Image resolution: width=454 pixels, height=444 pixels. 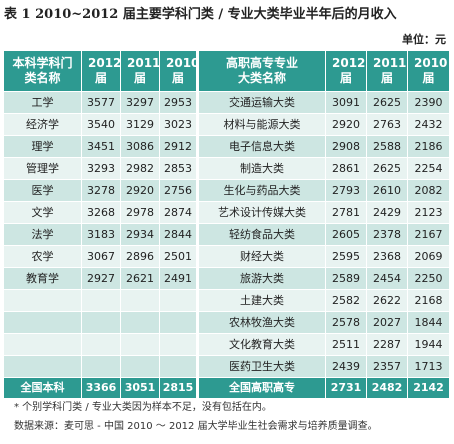 What do you see at coordinates (200, 14) in the screenshot?
I see `table-title: 表 1 2010~2012 届主要学科门类 / 专业大类毕业半年后的月收入` at bounding box center [200, 14].